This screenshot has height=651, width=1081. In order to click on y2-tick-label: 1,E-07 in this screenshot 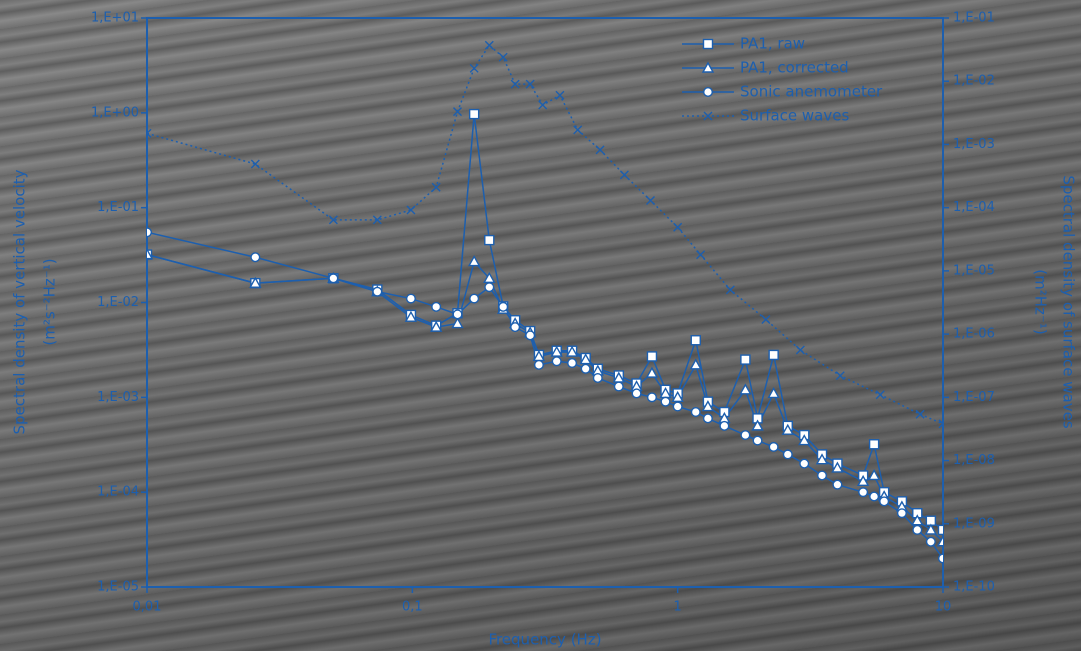, I will do `click(974, 397)`.